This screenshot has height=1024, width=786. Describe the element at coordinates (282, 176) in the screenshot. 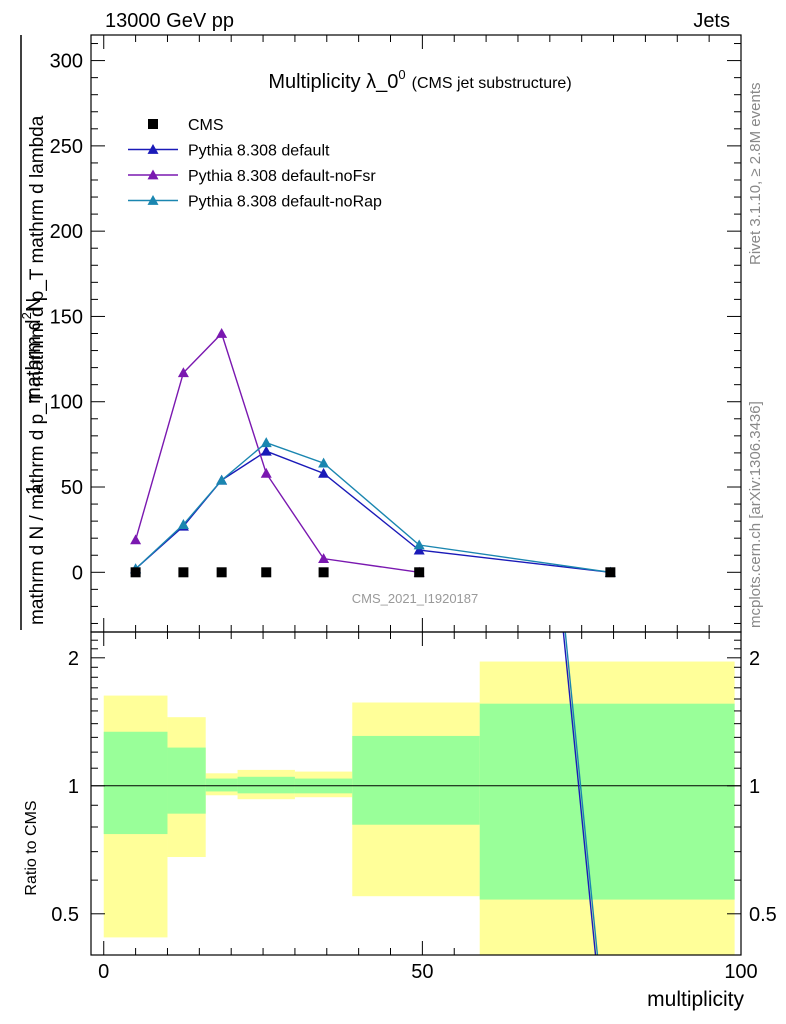

I see `legend-label: Pythia 8.308 default-noFsr` at that location.